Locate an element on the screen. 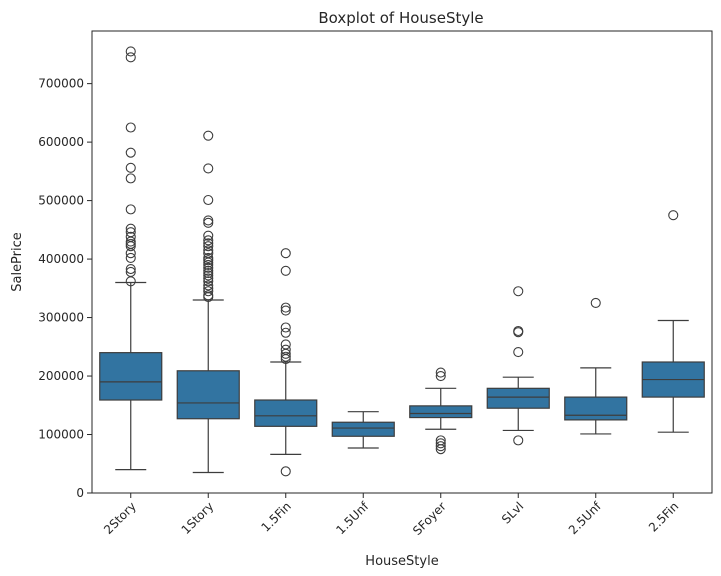 This screenshot has width=721, height=576. x-tick-label: SFoyer is located at coordinates (429, 518).